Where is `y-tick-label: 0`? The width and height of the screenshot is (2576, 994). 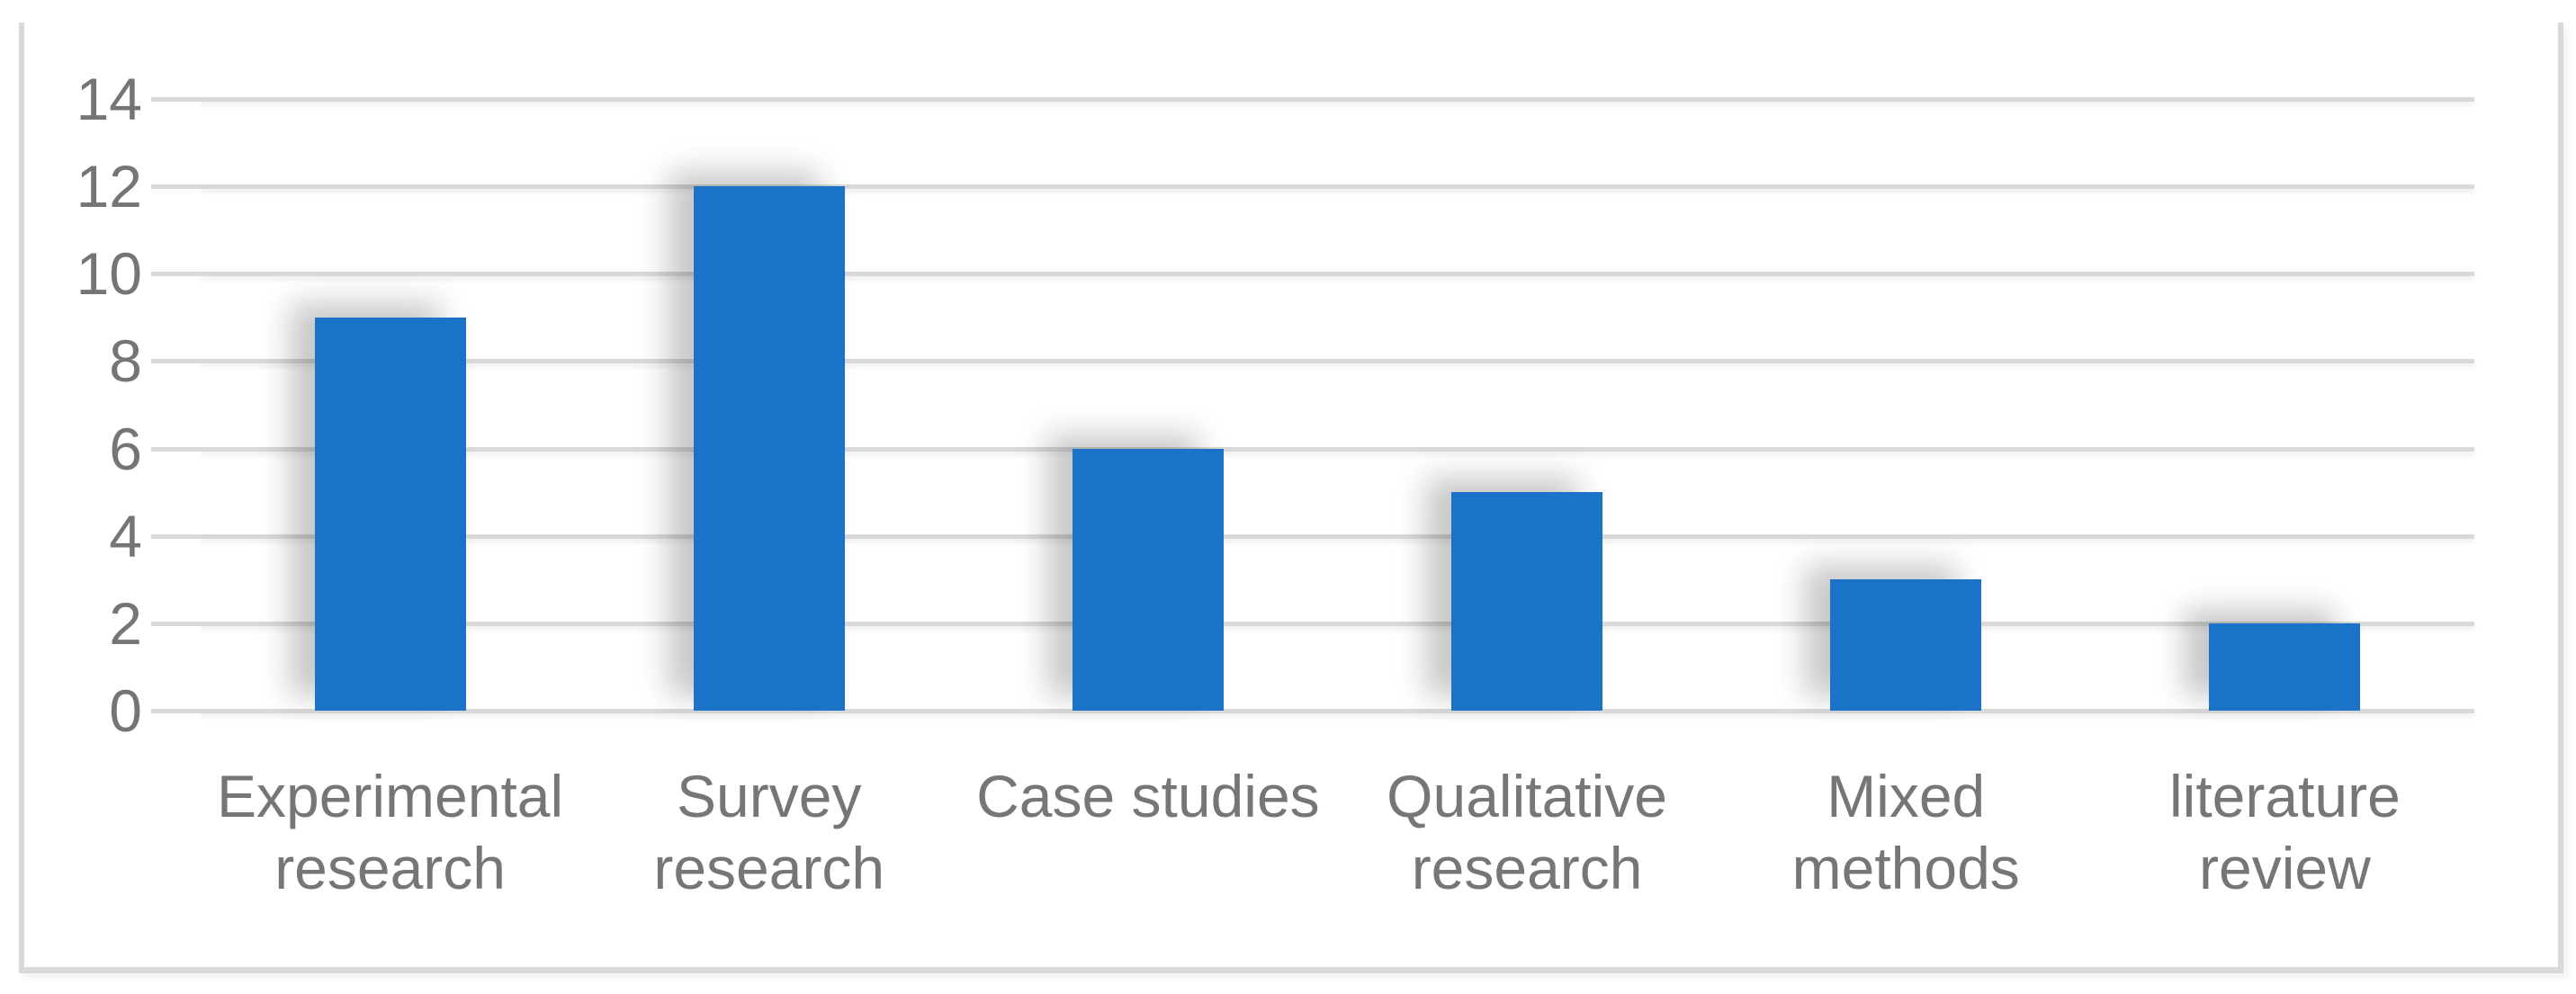 y-tick-label: 0 is located at coordinates (126, 710).